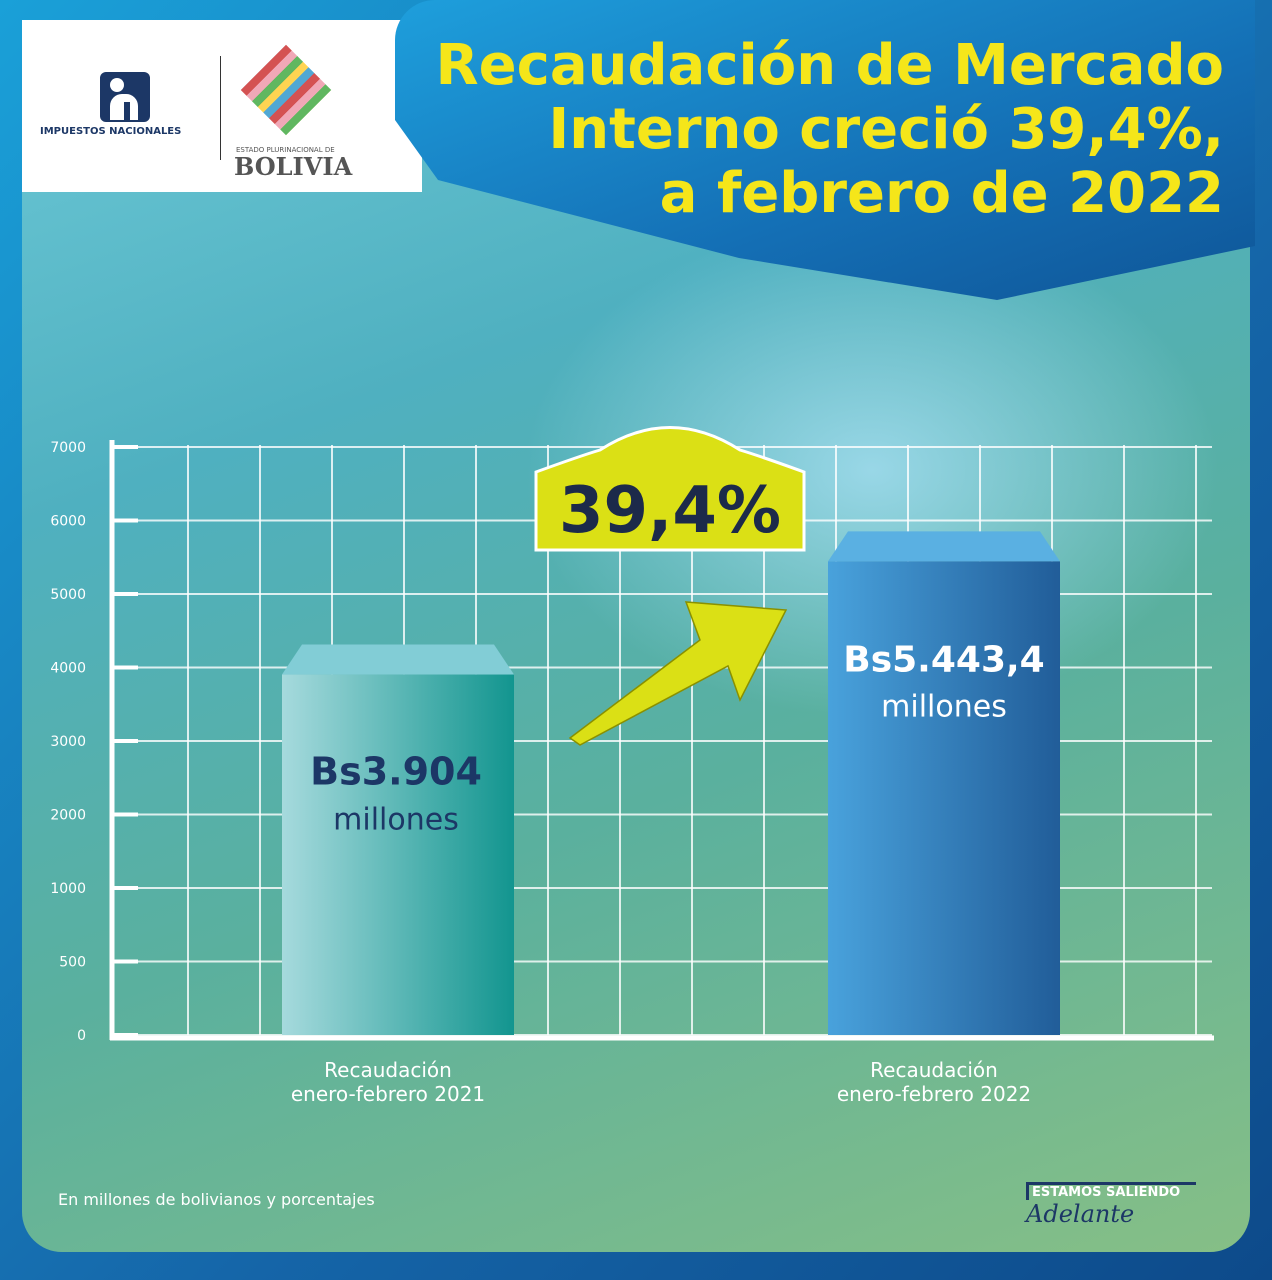  I want to click on y-tick-label: 2000, so click(68, 816).